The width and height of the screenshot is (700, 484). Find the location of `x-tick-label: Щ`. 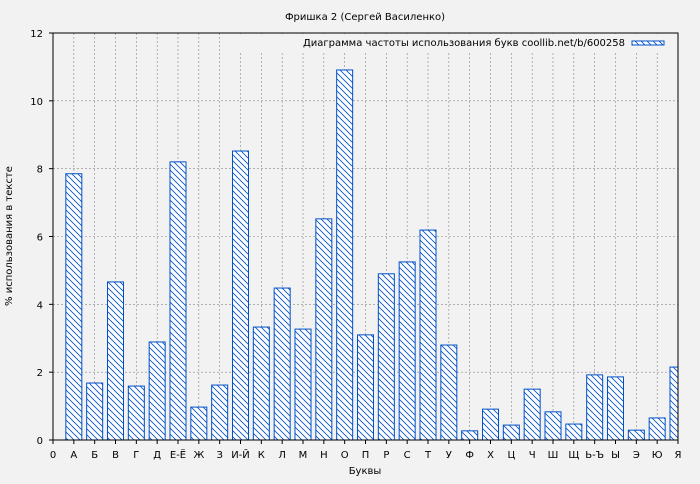

x-tick-label: Щ is located at coordinates (573, 455).